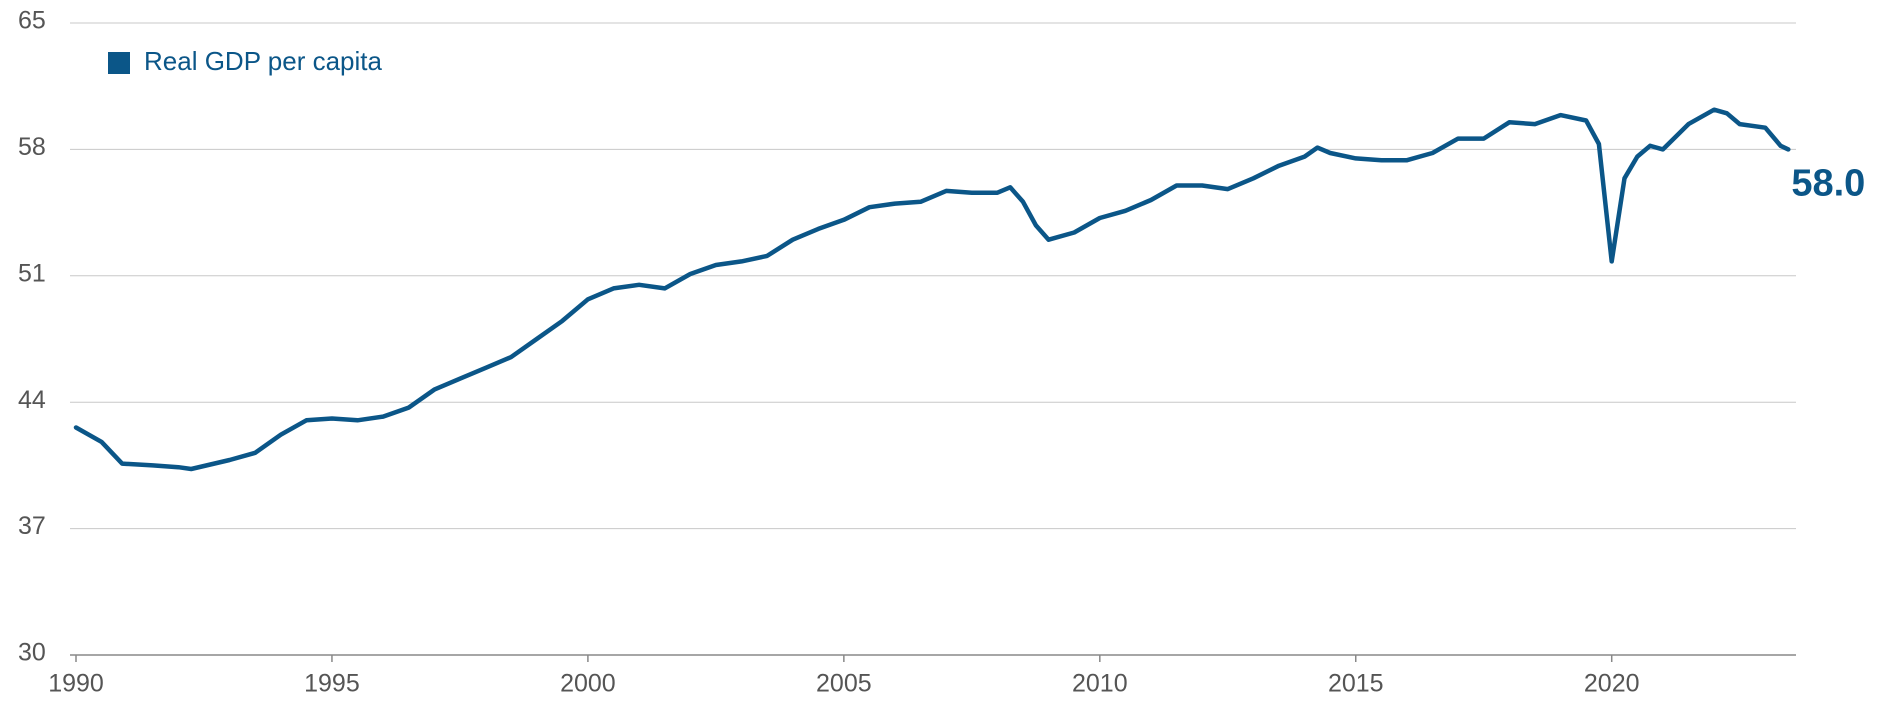 The width and height of the screenshot is (1881, 701). What do you see at coordinates (1356, 684) in the screenshot?
I see `x-tick-label: 2015` at bounding box center [1356, 684].